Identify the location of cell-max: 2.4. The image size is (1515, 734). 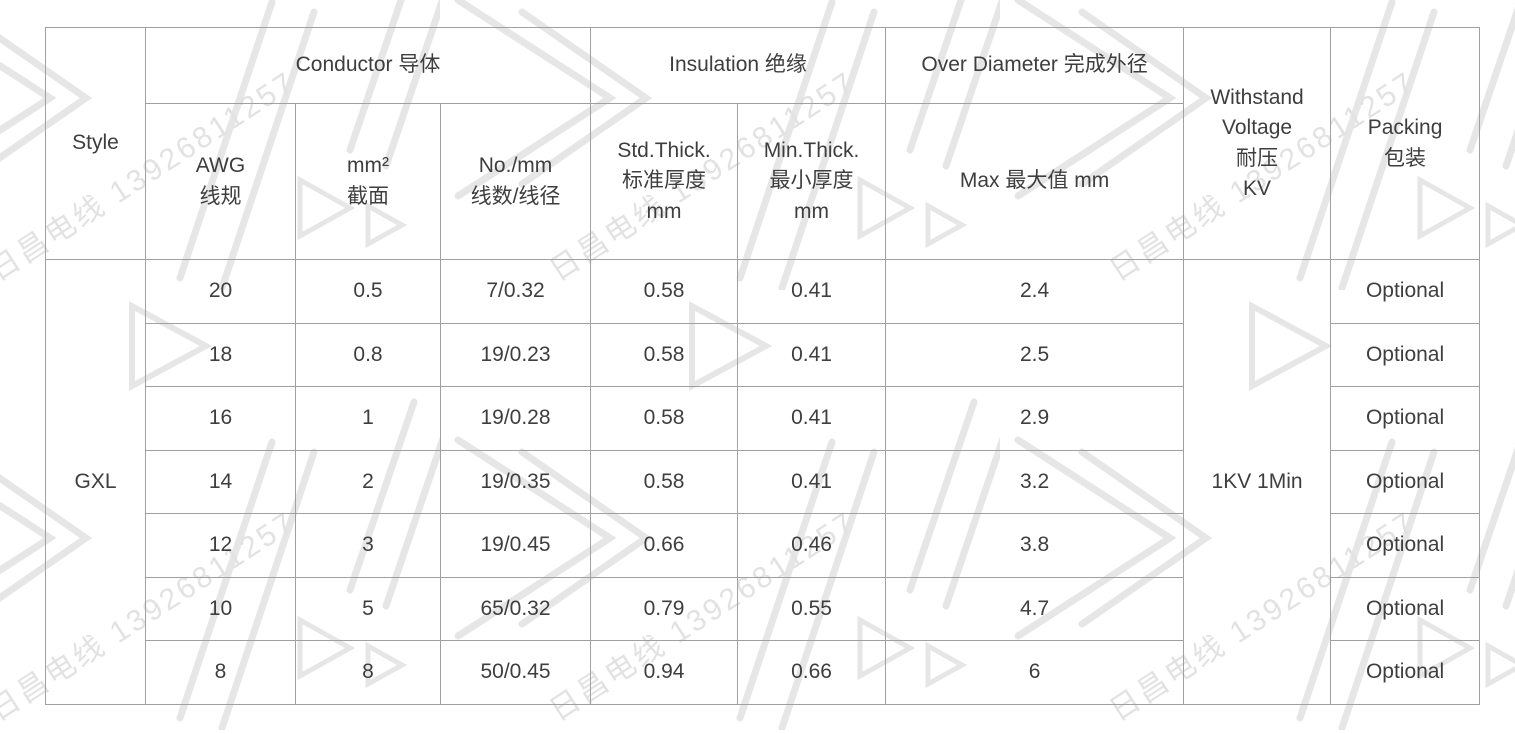
(1035, 291).